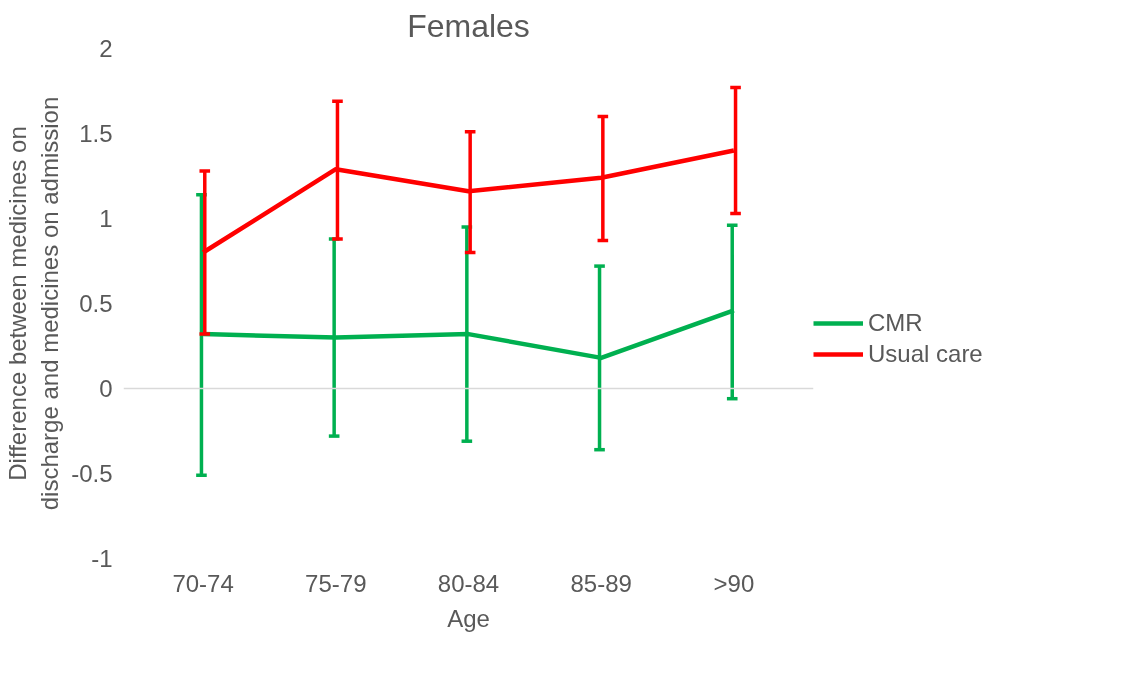 The width and height of the screenshot is (1142, 698). I want to click on x-tick-label: >90, so click(734, 583).